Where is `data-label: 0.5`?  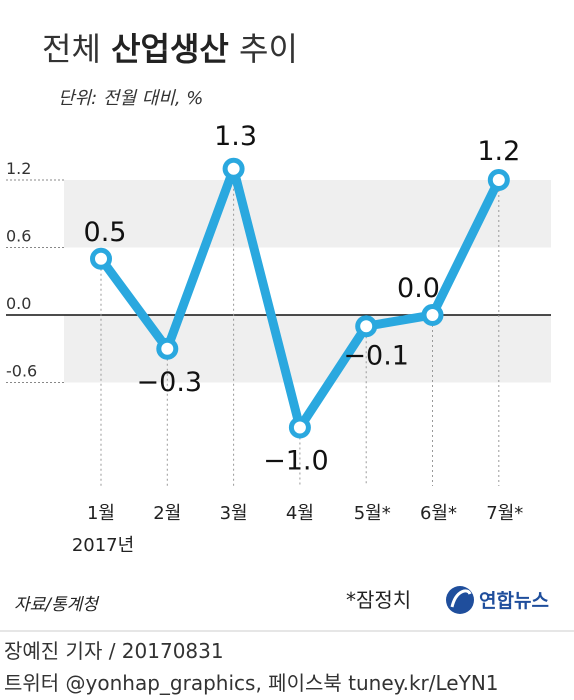
data-label: 0.5 is located at coordinates (105, 232).